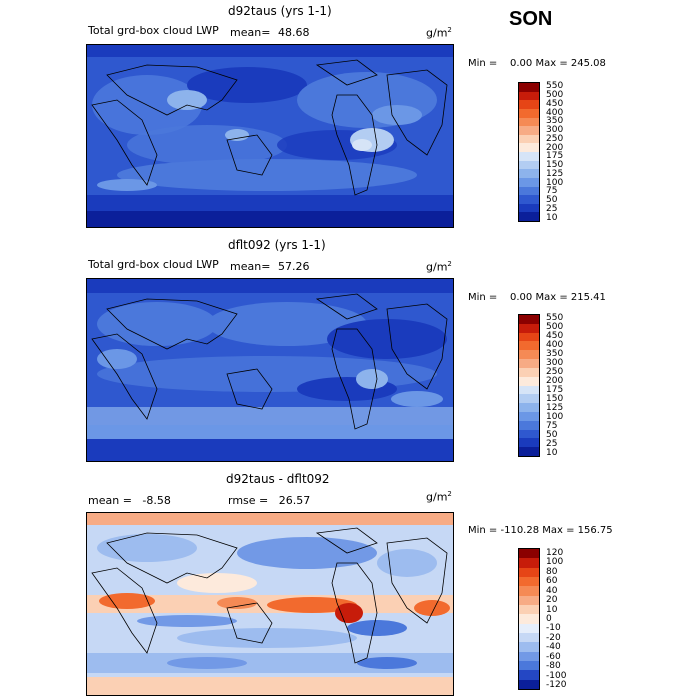  Describe the element at coordinates (552, 571) in the screenshot. I see `colorbar-tick-label: 80` at that location.